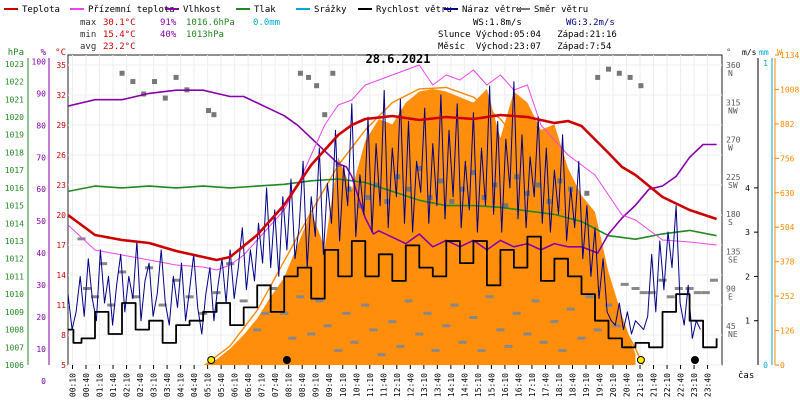 This screenshot has height=400, width=800. What do you see at coordinates (561, 10) in the screenshot?
I see `legend-label-7: Směr větru` at bounding box center [561, 10].